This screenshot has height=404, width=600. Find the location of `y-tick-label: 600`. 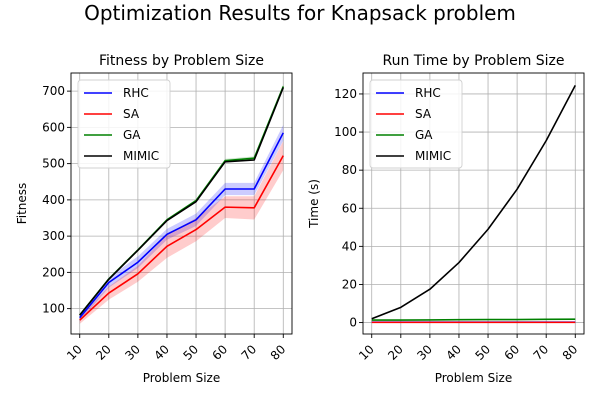

y-tick-label: 600 is located at coordinates (53, 127).